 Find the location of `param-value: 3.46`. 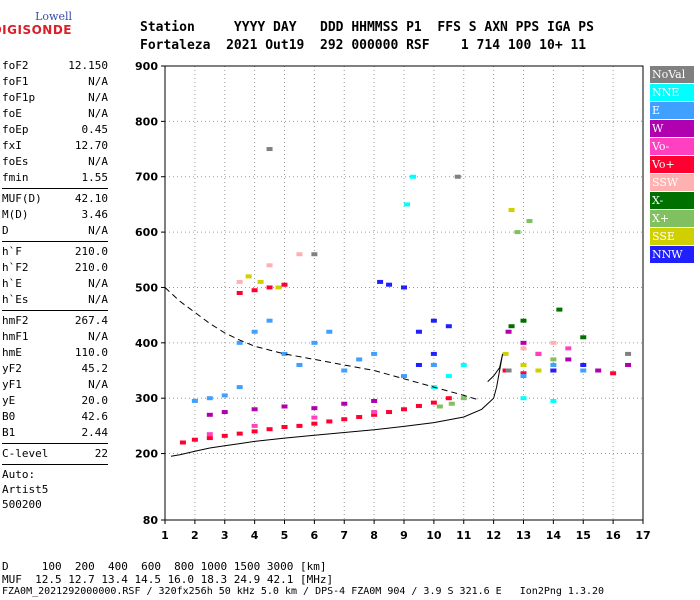

param-value: 3.46 is located at coordinates (95, 214).